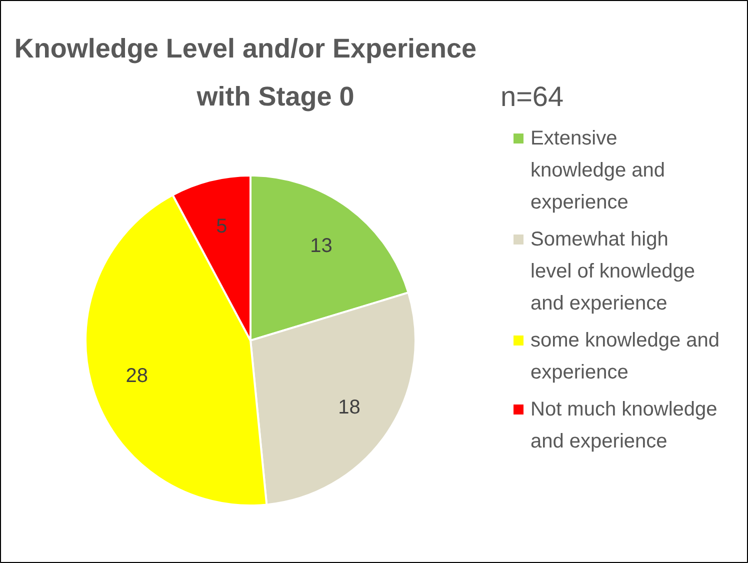 The width and height of the screenshot is (748, 563). I want to click on data-label: 28, so click(137, 375).